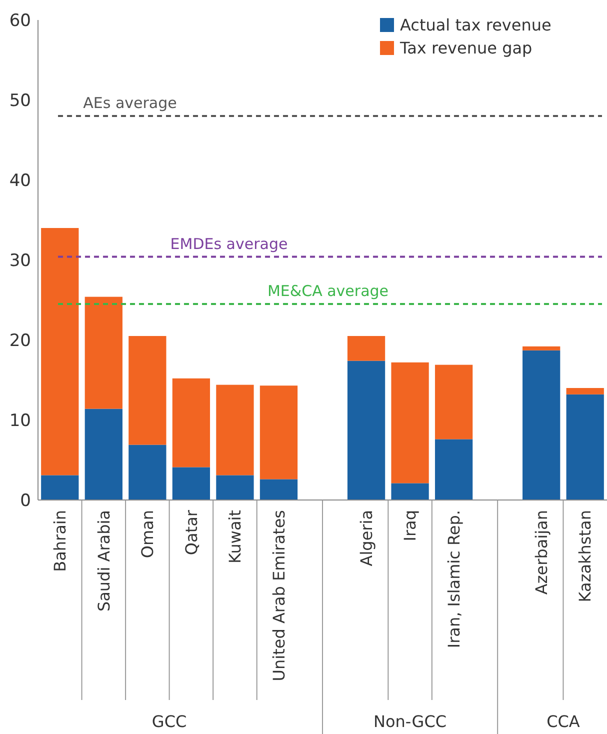 The width and height of the screenshot is (607, 734). What do you see at coordinates (585, 556) in the screenshot?
I see `x-tick-label: Kazakhstan` at bounding box center [585, 556].